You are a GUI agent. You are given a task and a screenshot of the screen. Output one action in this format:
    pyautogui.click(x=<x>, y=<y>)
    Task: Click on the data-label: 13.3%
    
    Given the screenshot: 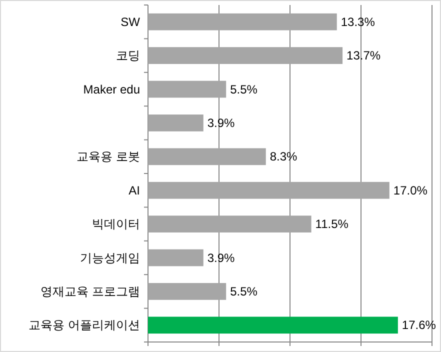 What is the action you would take?
    pyautogui.click(x=358, y=21)
    